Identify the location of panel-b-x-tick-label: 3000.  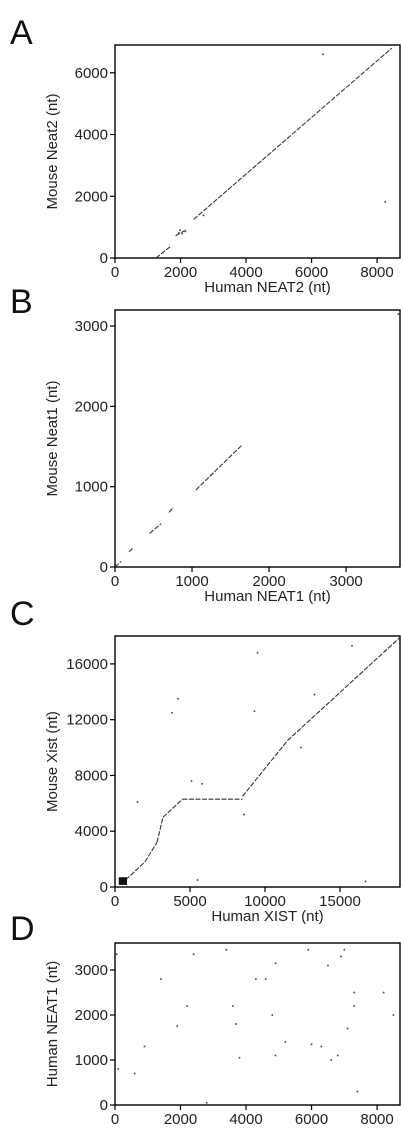
(345, 581).